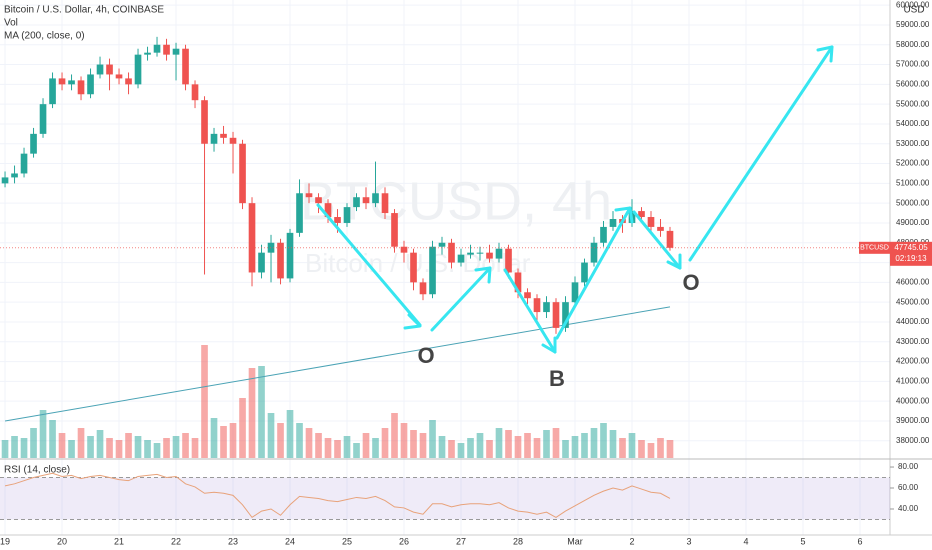  What do you see at coordinates (913, 380) in the screenshot?
I see `y-tick-label: 41000.00` at bounding box center [913, 380].